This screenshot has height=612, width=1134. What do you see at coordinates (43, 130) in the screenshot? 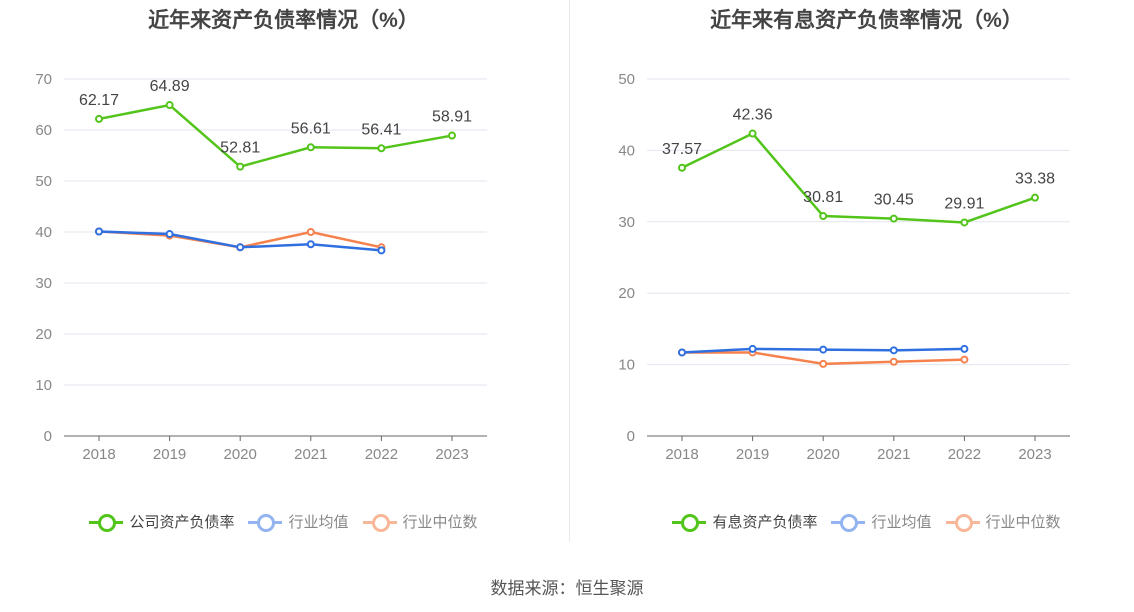
I see `y-tick-label: 60` at bounding box center [43, 130].